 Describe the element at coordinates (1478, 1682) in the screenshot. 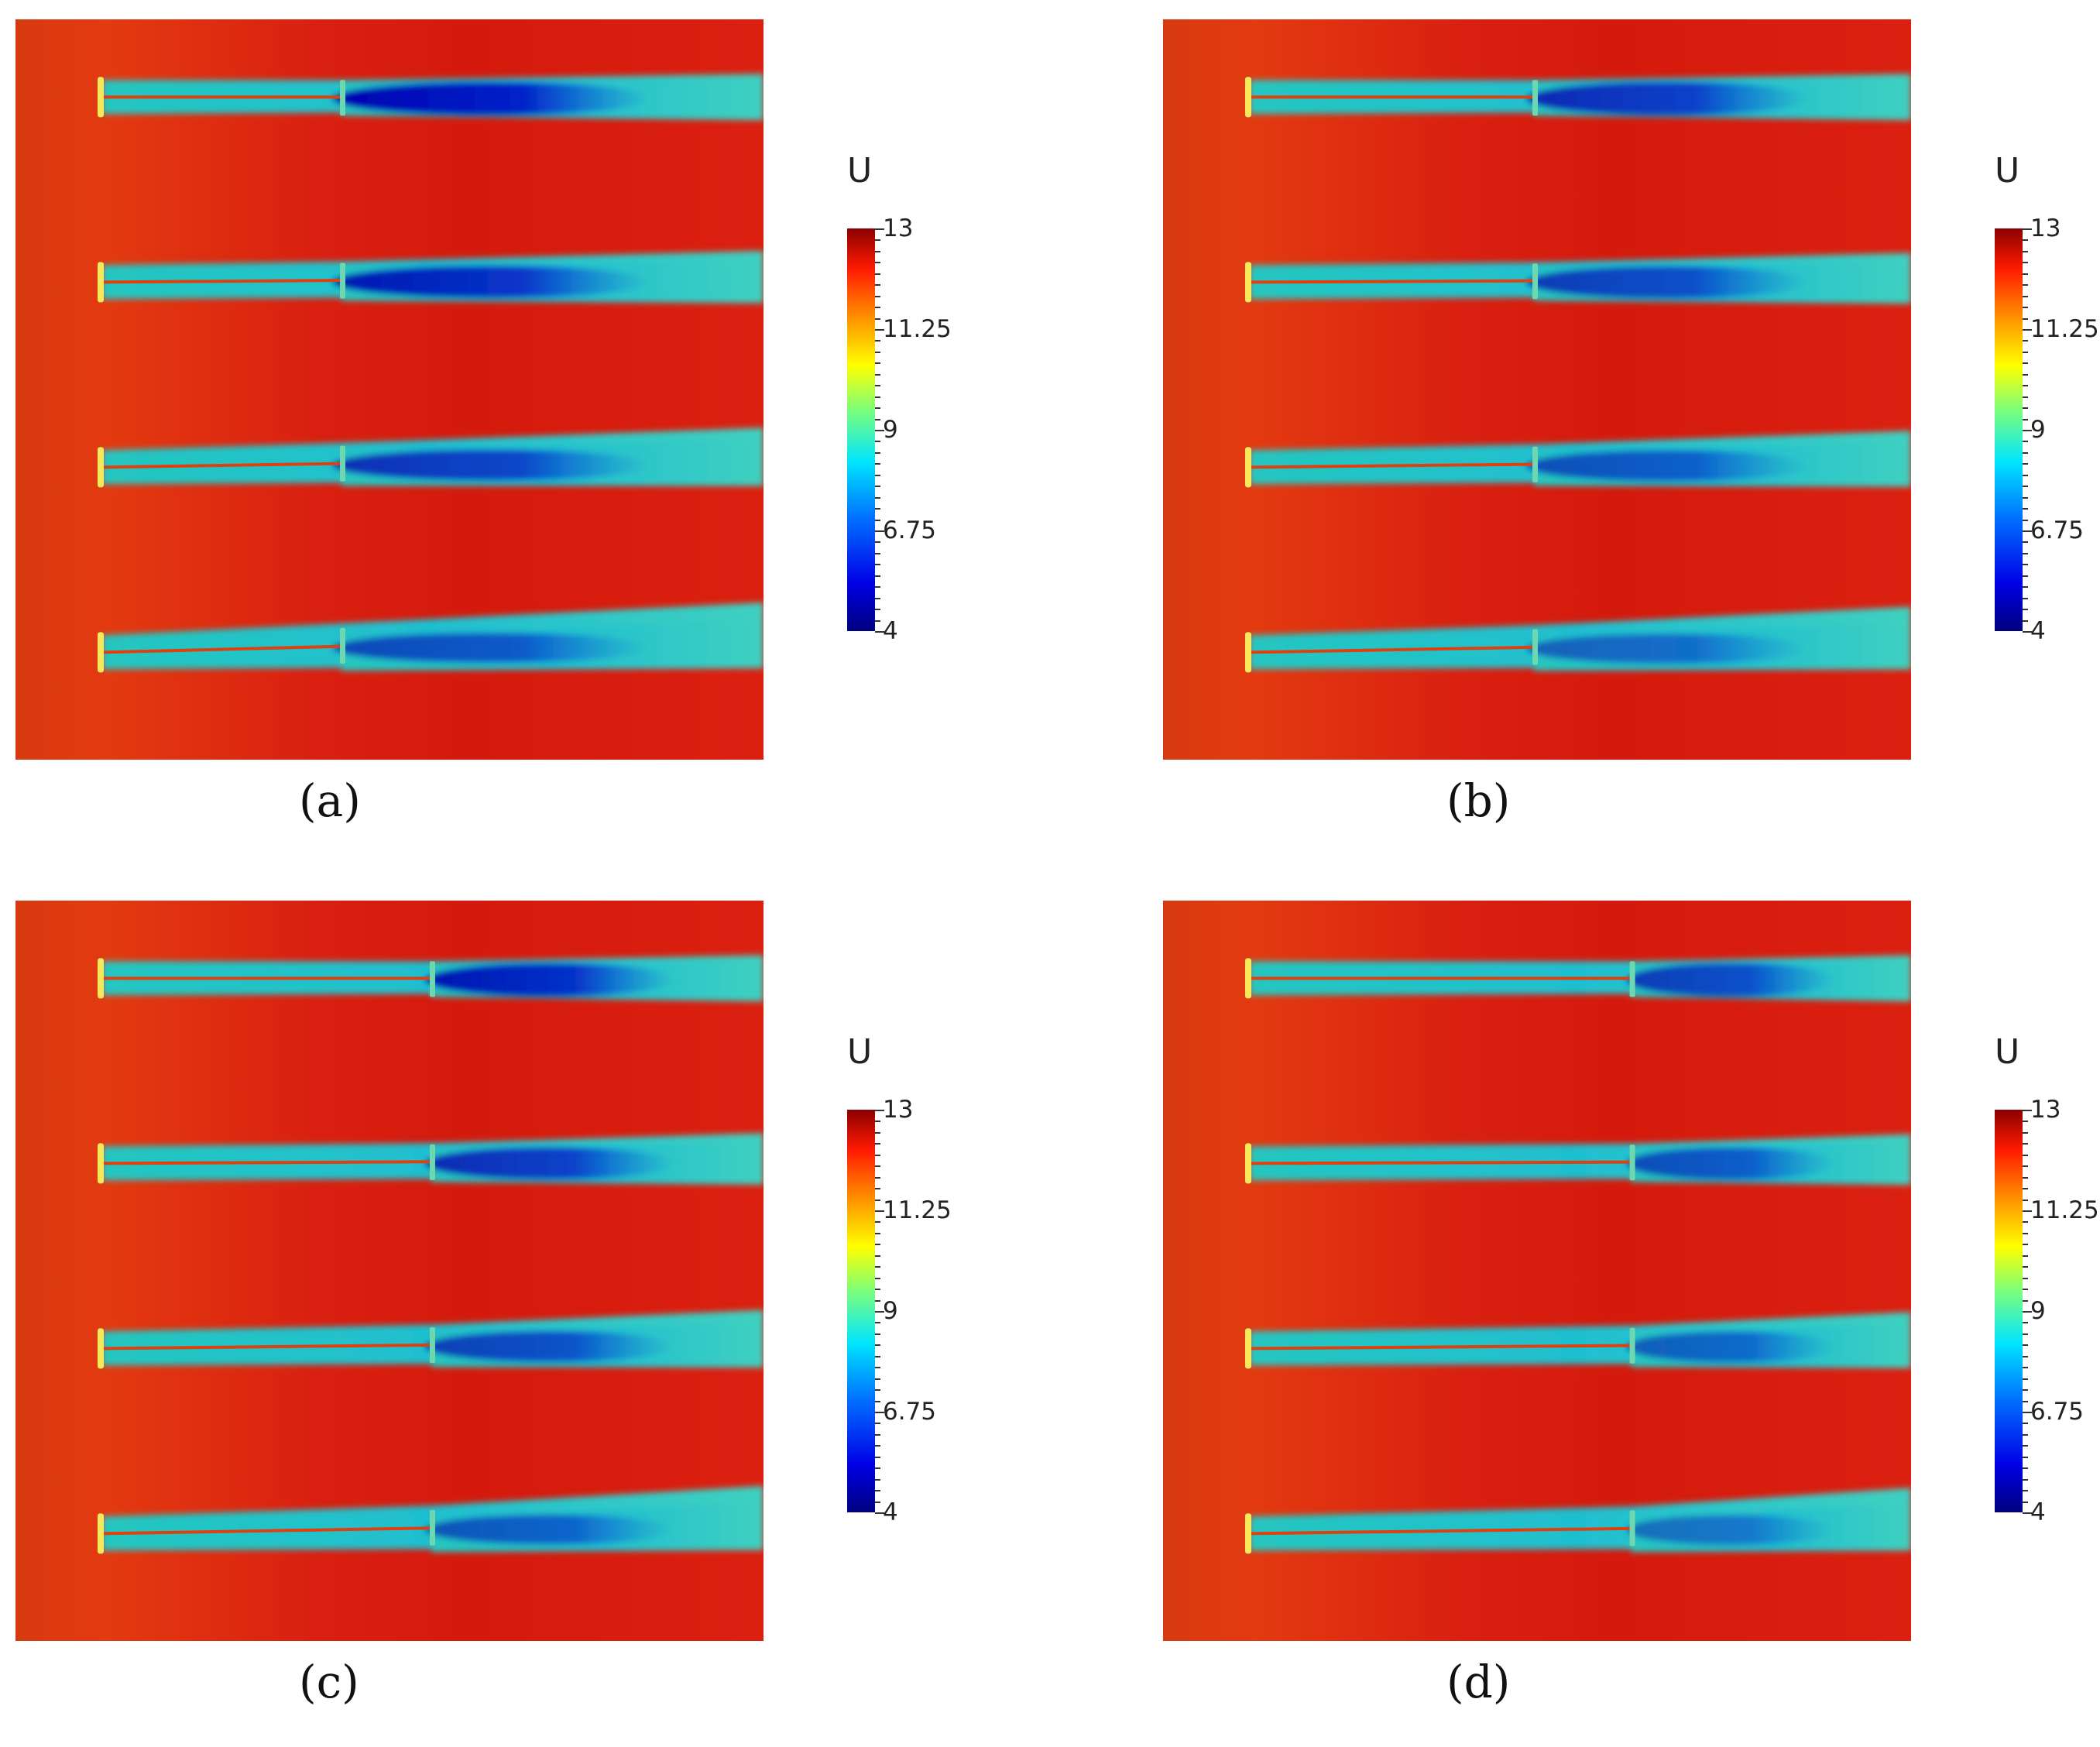

I see `panel-caption: (d)` at that location.